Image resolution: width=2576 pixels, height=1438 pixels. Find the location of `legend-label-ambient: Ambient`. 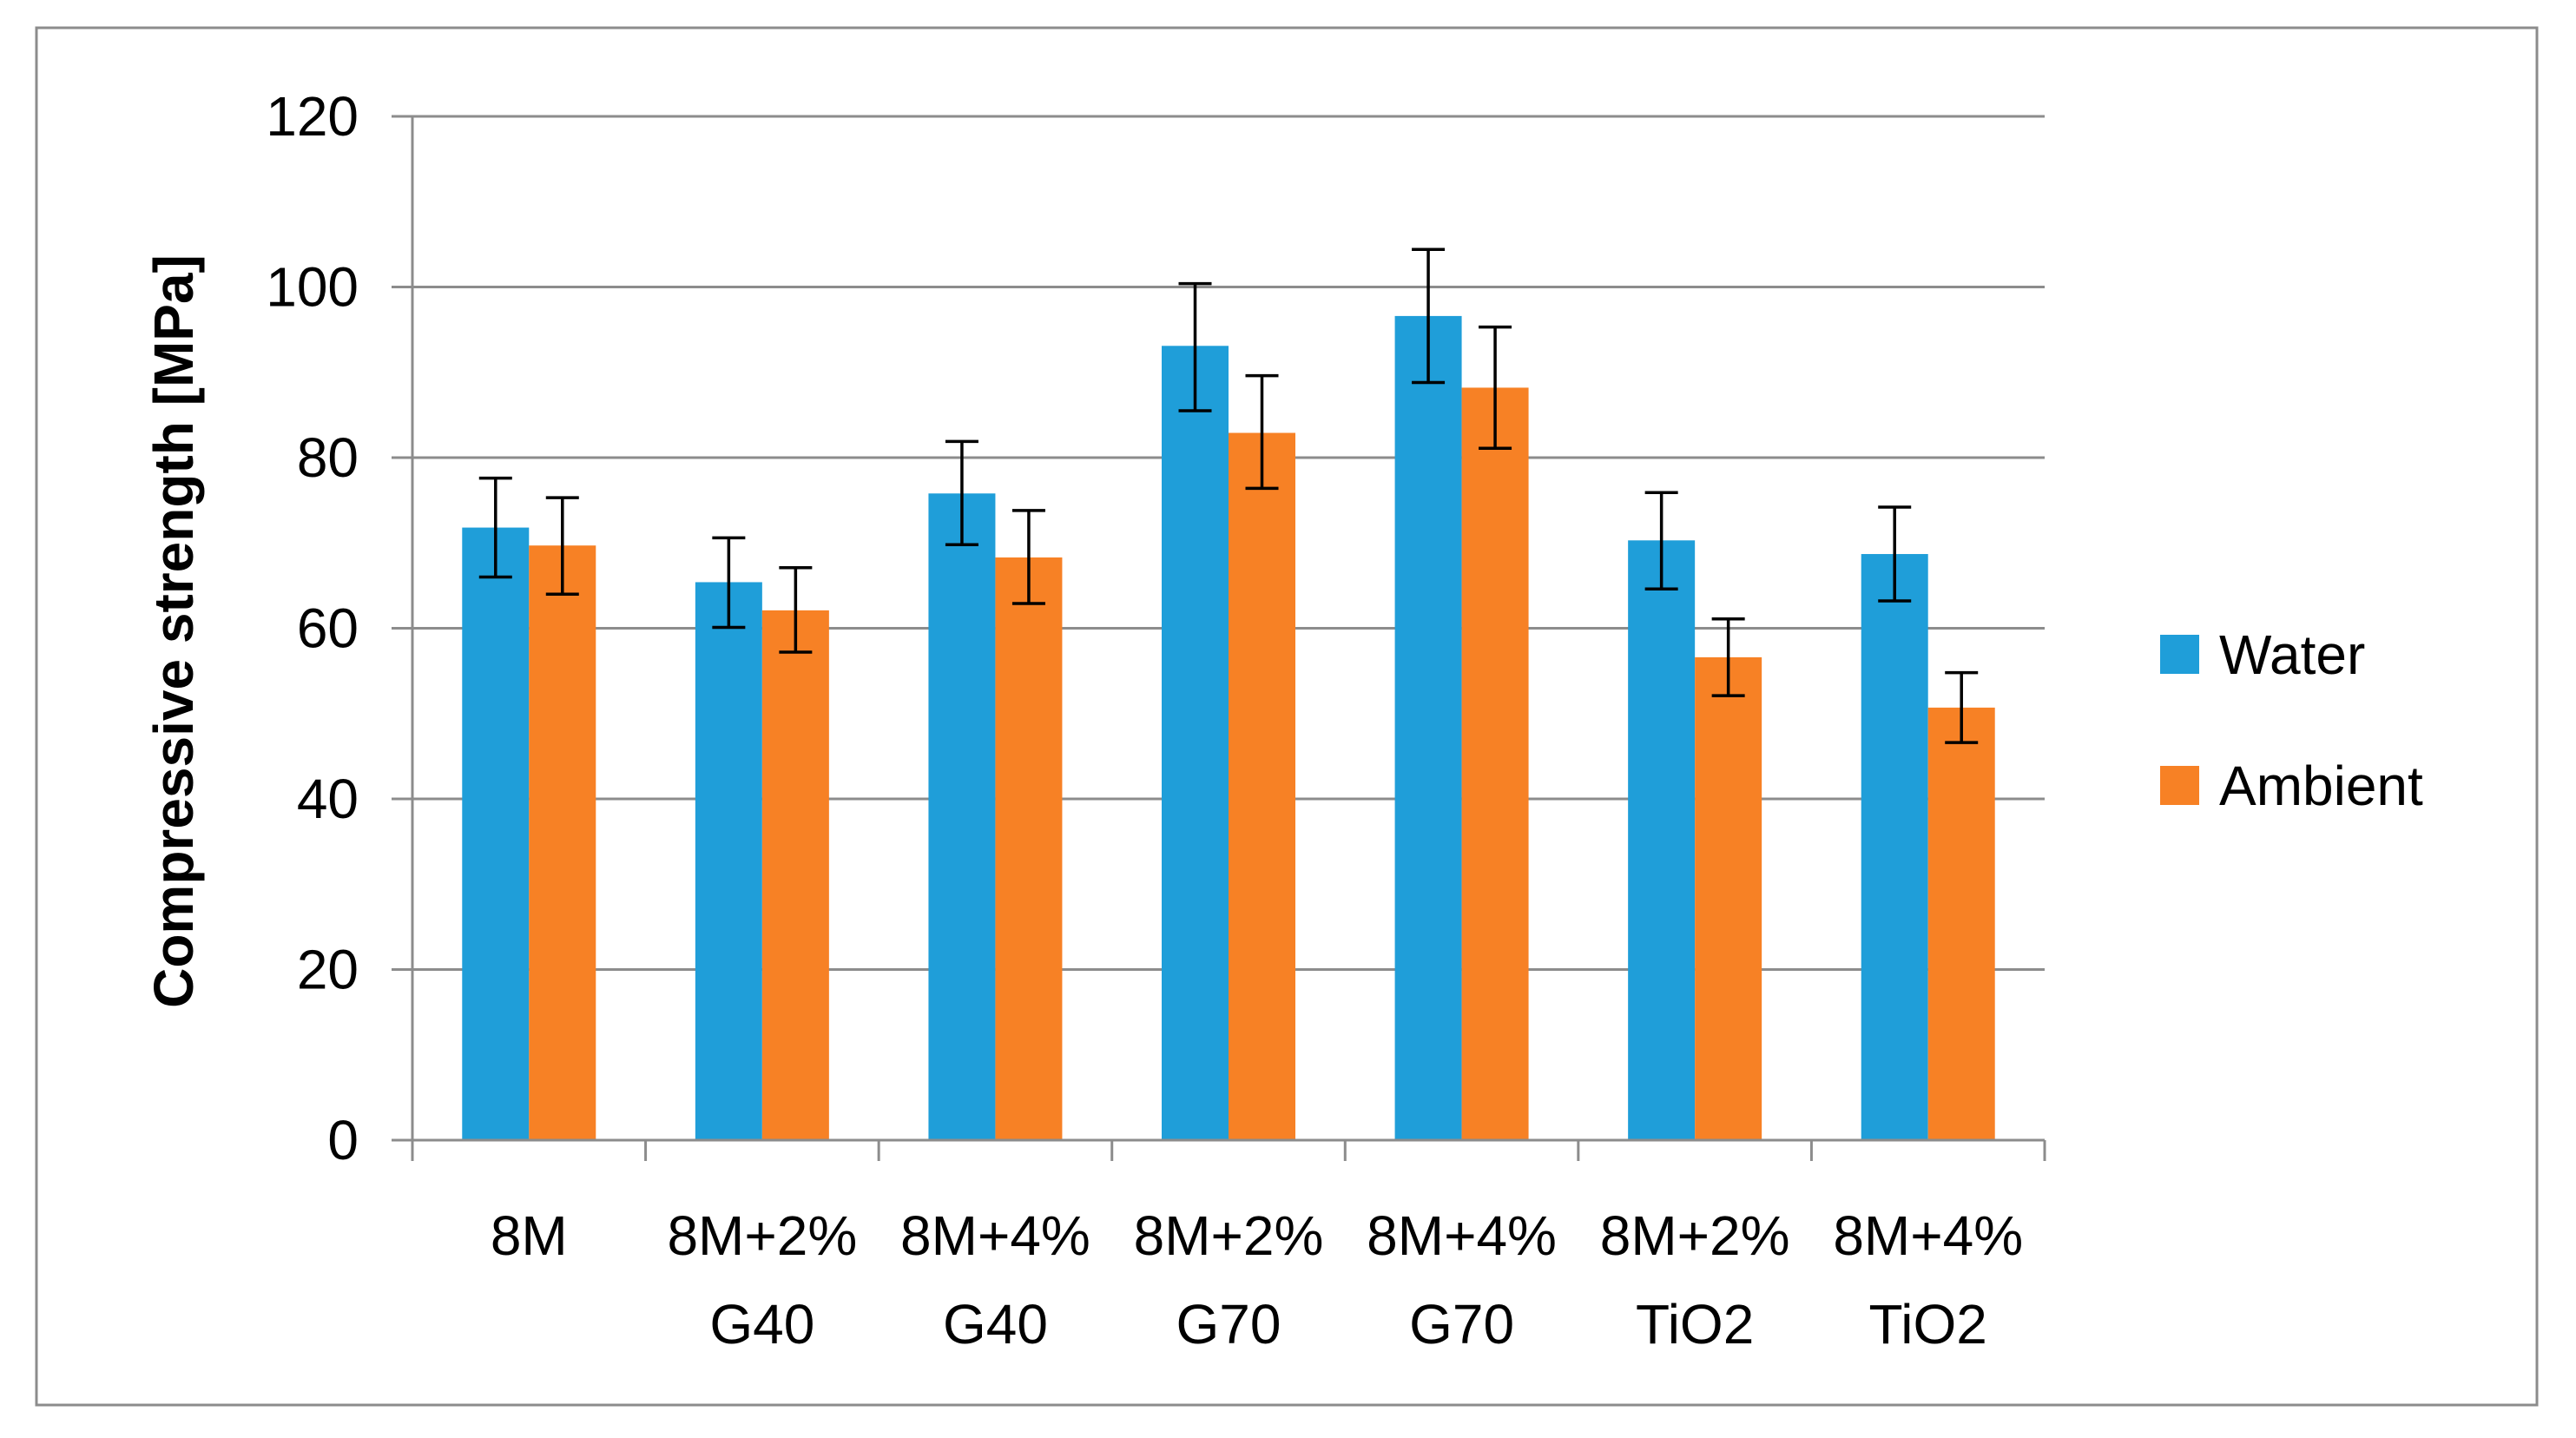

legend-label-ambient: Ambient is located at coordinates (2321, 786).